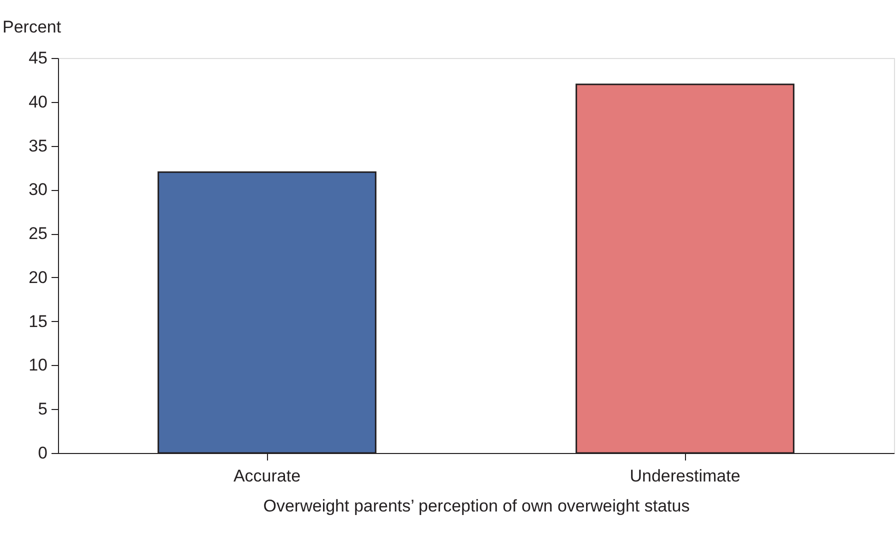 The image size is (896, 533). Describe the element at coordinates (38, 365) in the screenshot. I see `y-tick-label: 10` at that location.